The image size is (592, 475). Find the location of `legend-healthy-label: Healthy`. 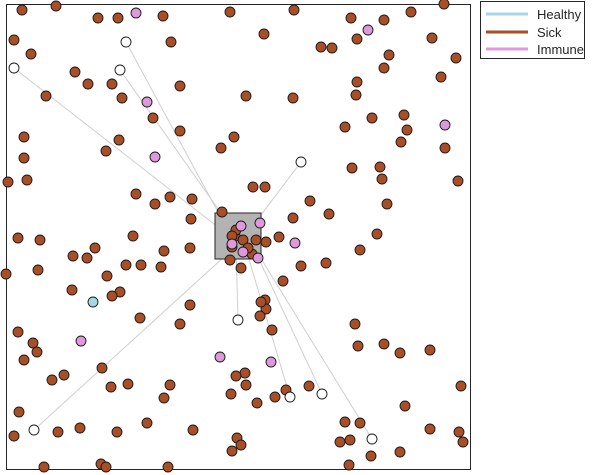

legend-healthy-label: Healthy is located at coordinates (559, 14).